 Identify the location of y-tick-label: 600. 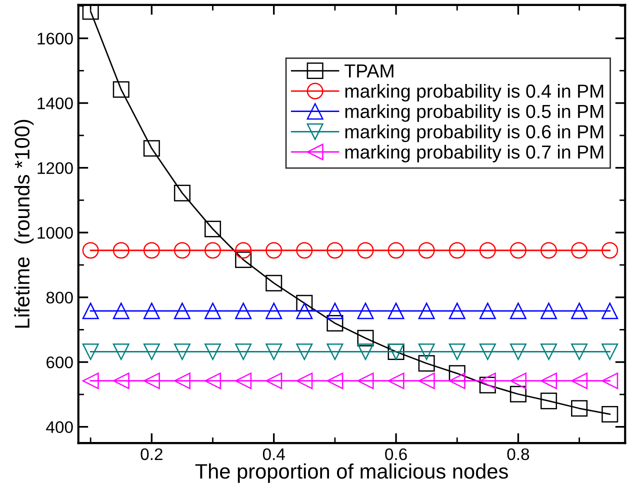
(59, 362).